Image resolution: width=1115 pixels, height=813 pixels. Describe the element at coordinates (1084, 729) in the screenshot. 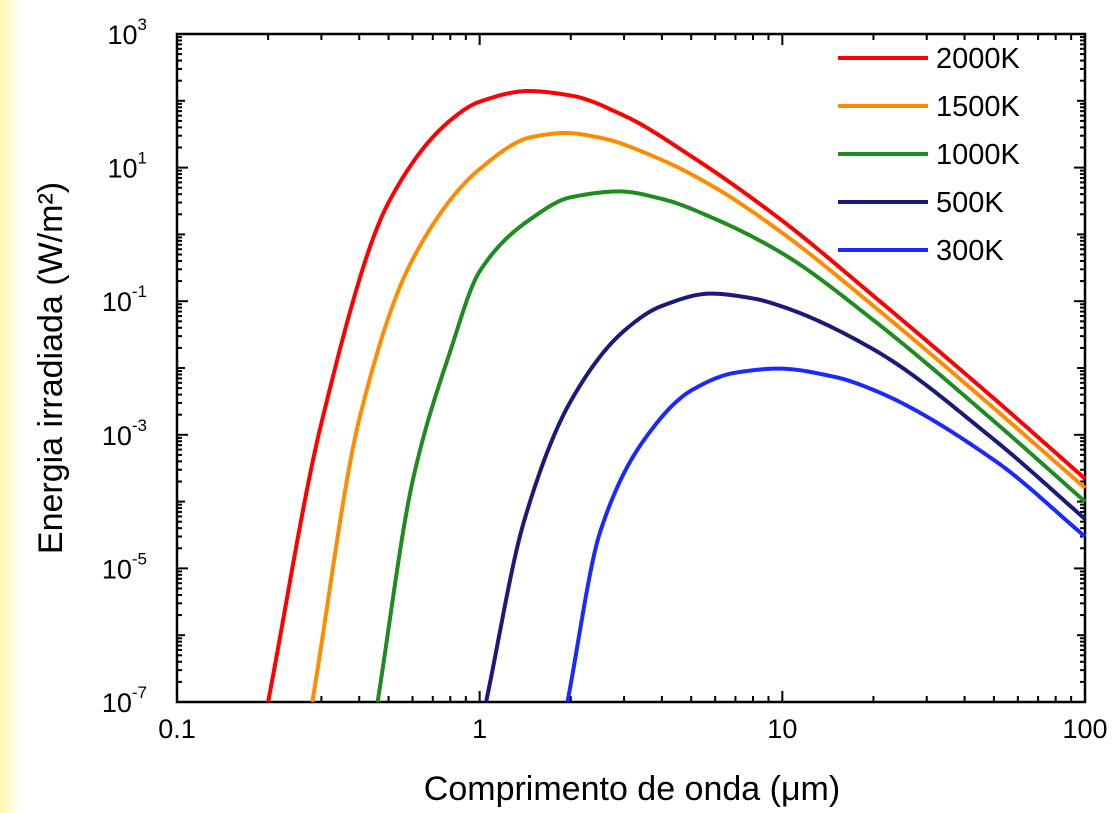

I see `x-tick-label: 100` at that location.